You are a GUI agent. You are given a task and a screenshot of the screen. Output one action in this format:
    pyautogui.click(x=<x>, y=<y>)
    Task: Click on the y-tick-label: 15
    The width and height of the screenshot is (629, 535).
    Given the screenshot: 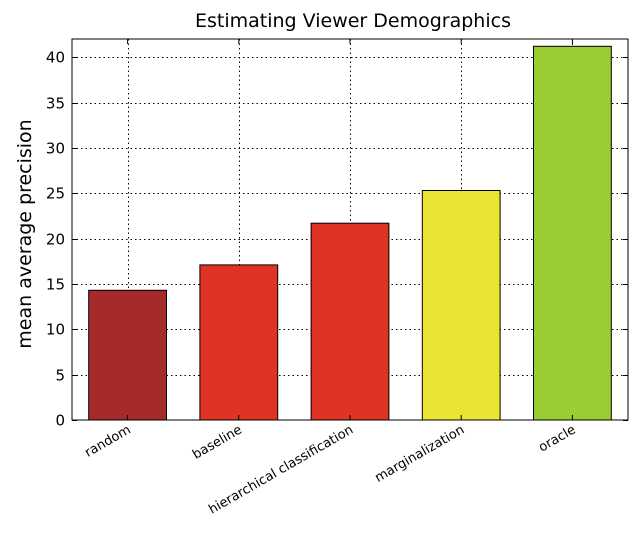 What is the action you would take?
    pyautogui.click(x=55, y=285)
    